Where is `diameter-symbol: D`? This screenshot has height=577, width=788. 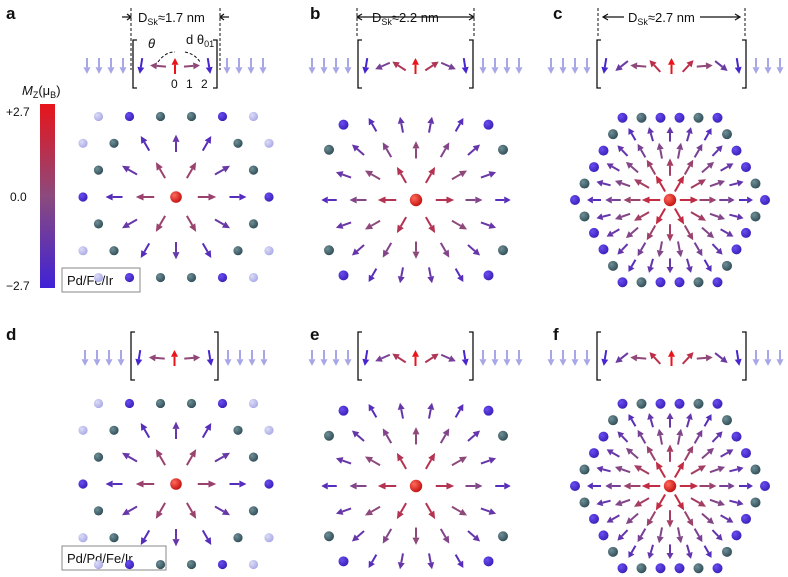 diameter-symbol: D is located at coordinates (142, 17).